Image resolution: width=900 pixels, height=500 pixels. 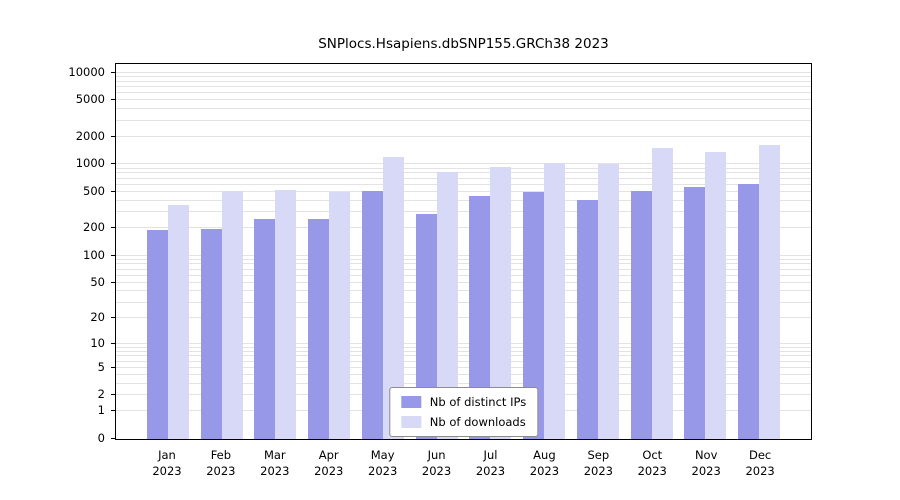 I want to click on x-label-mar: Mar 2023, so click(x=275, y=463).